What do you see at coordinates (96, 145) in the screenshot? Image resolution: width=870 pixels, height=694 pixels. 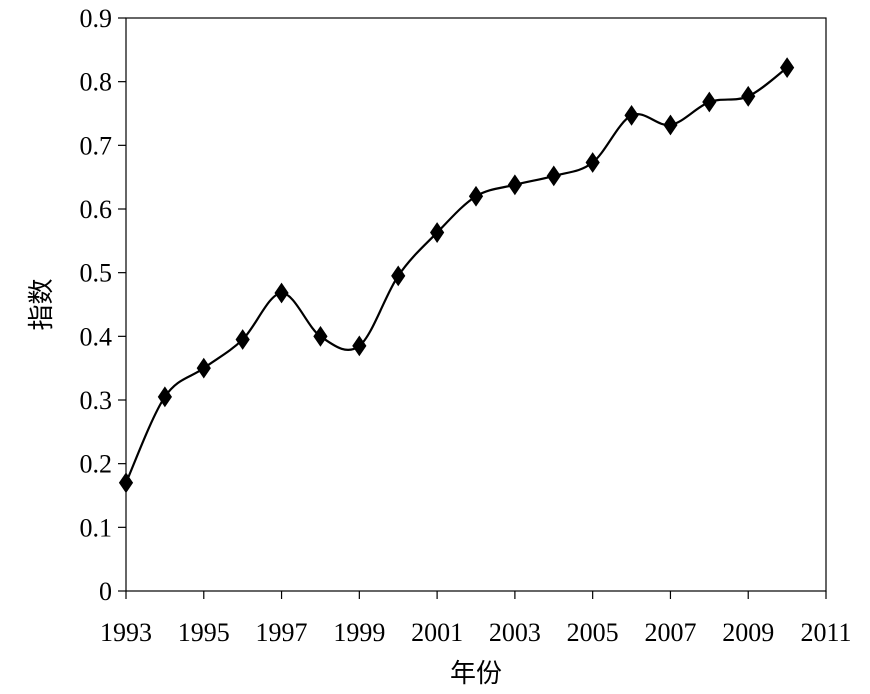 I see `y-tick-label: 0.7` at bounding box center [96, 145].